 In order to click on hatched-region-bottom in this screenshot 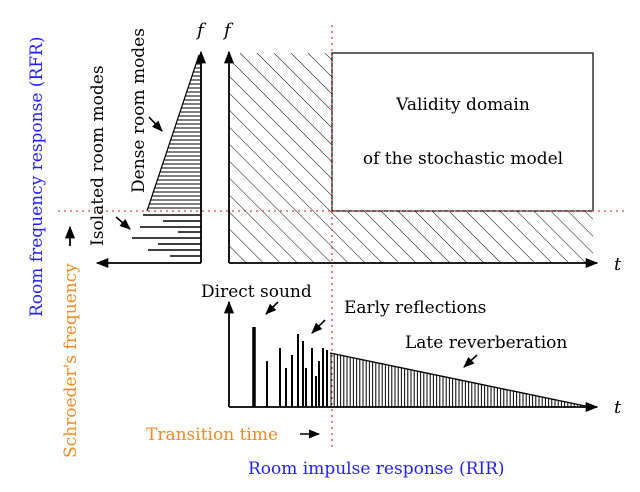, I will do `click(411, 237)`.